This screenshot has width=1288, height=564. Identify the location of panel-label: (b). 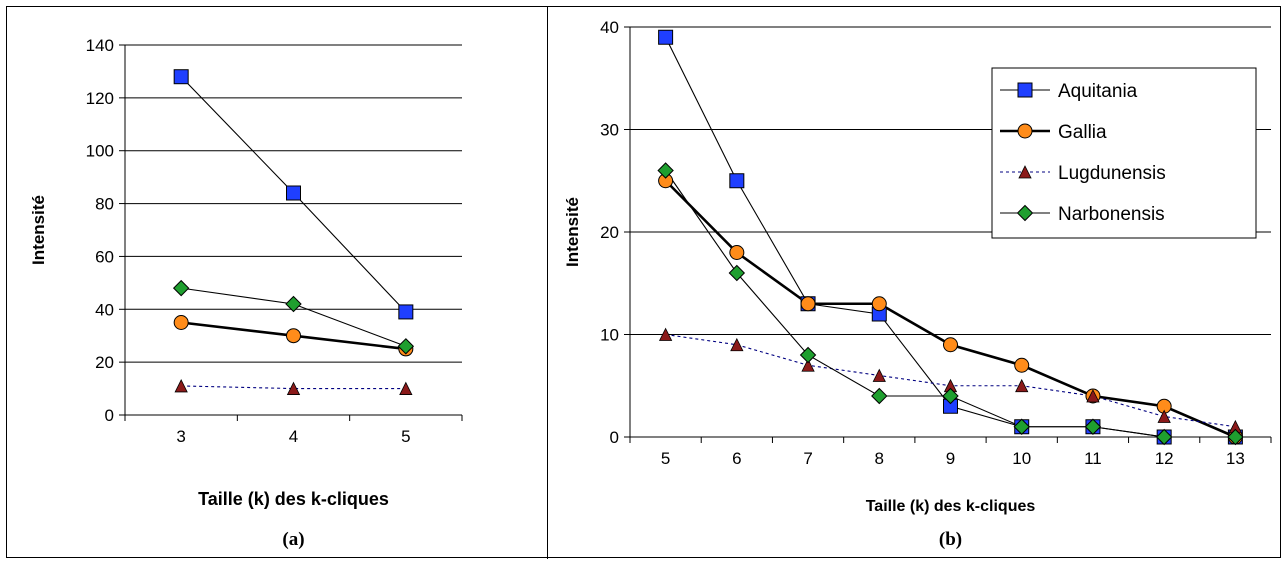
(950, 539).